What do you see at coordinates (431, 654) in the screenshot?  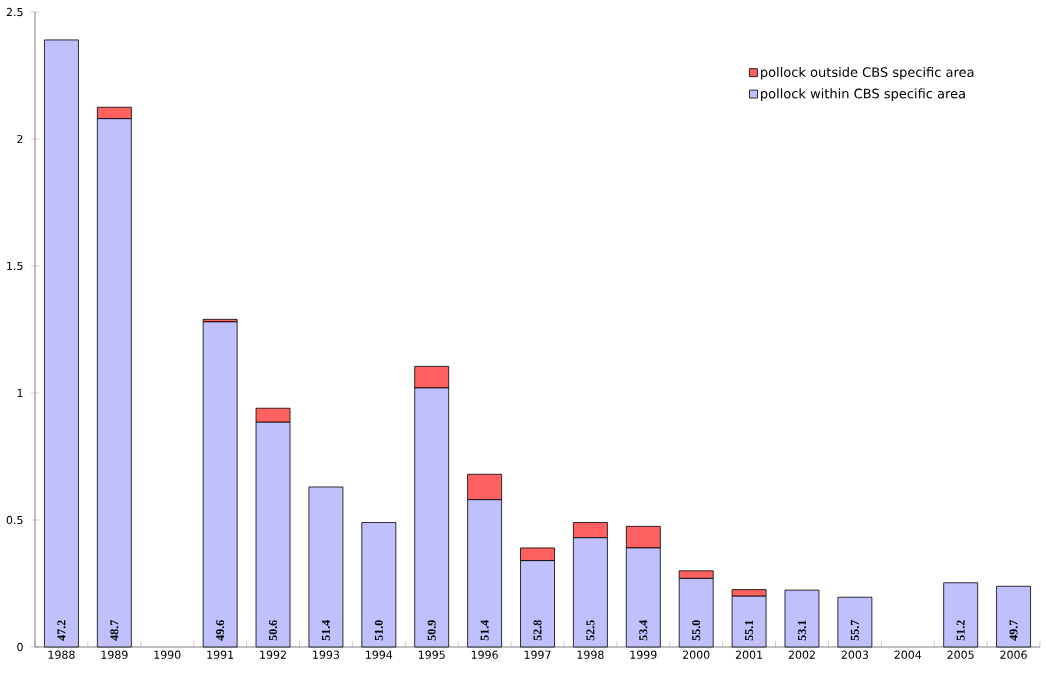 I see `x-tick-label: 1995` at bounding box center [431, 654].